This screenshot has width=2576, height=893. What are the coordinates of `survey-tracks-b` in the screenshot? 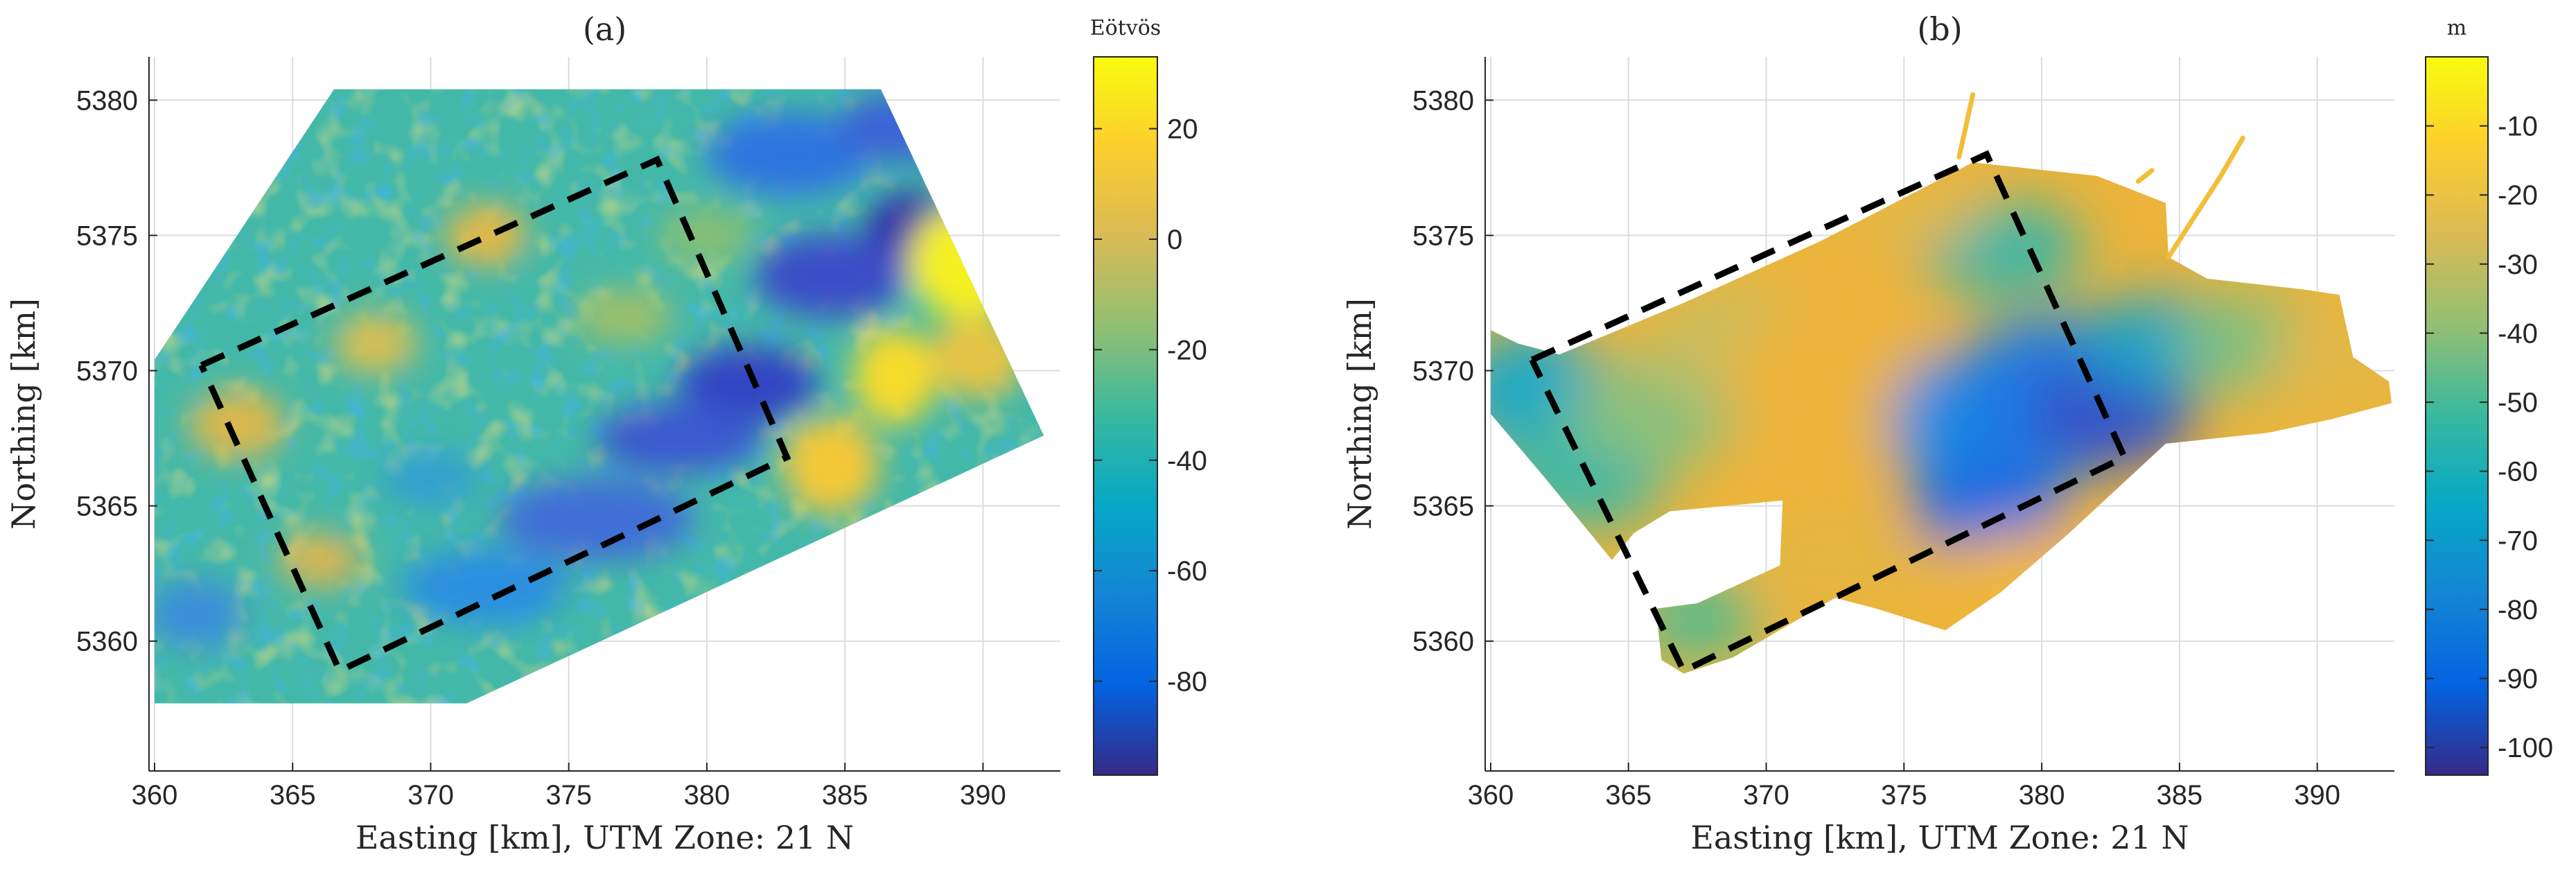 It's located at (2100, 176).